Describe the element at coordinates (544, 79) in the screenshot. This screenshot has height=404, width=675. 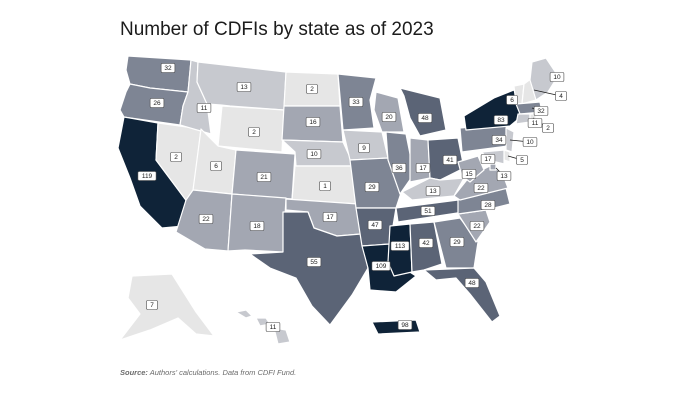
I see `state-me` at that location.